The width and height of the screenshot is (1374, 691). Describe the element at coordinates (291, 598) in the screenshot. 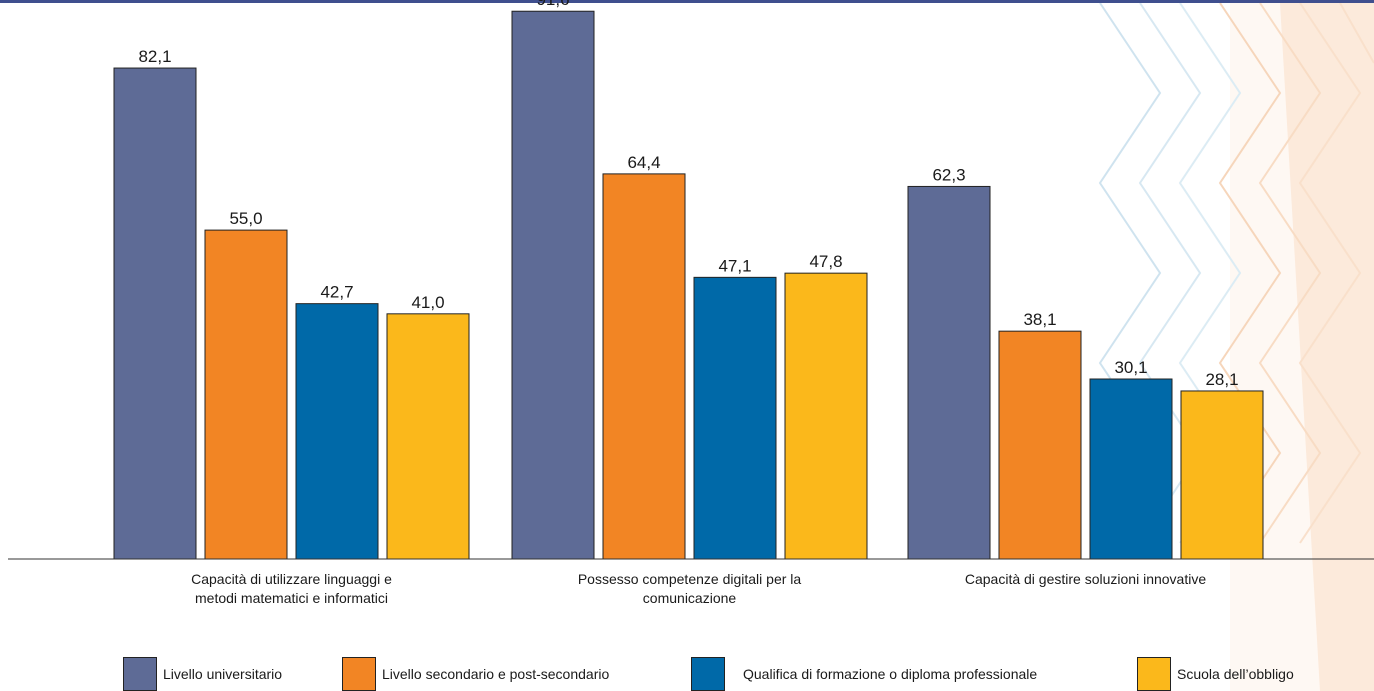

I see `category-label: metodi matematici e informatici` at that location.